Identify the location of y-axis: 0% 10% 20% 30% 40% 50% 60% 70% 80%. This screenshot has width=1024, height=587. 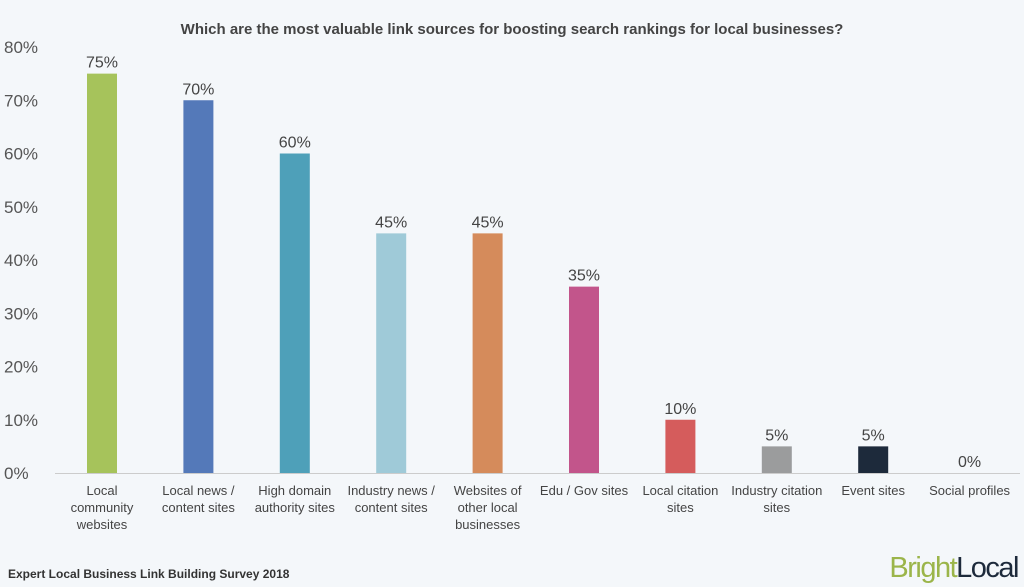
(21, 260).